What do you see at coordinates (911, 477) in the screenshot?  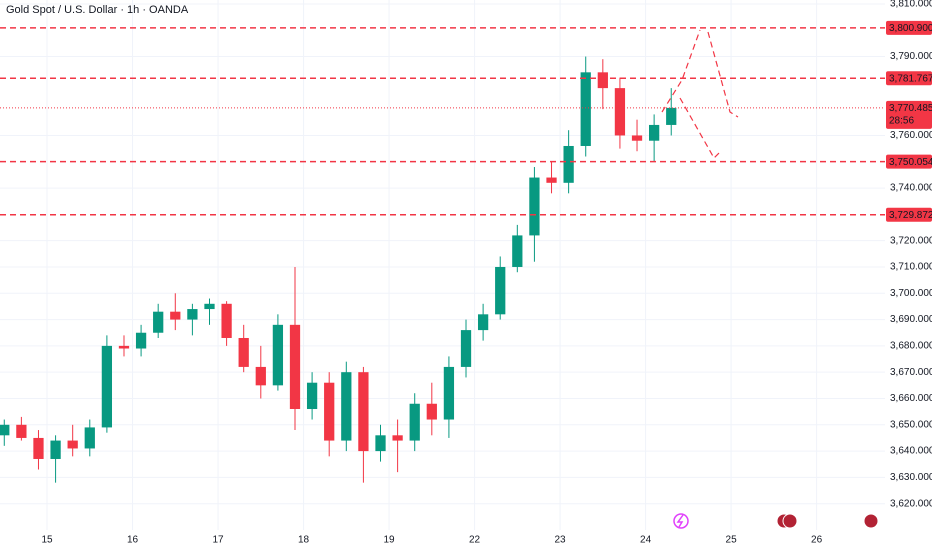 I see `y-tick-label: 3,630.000` at bounding box center [911, 477].